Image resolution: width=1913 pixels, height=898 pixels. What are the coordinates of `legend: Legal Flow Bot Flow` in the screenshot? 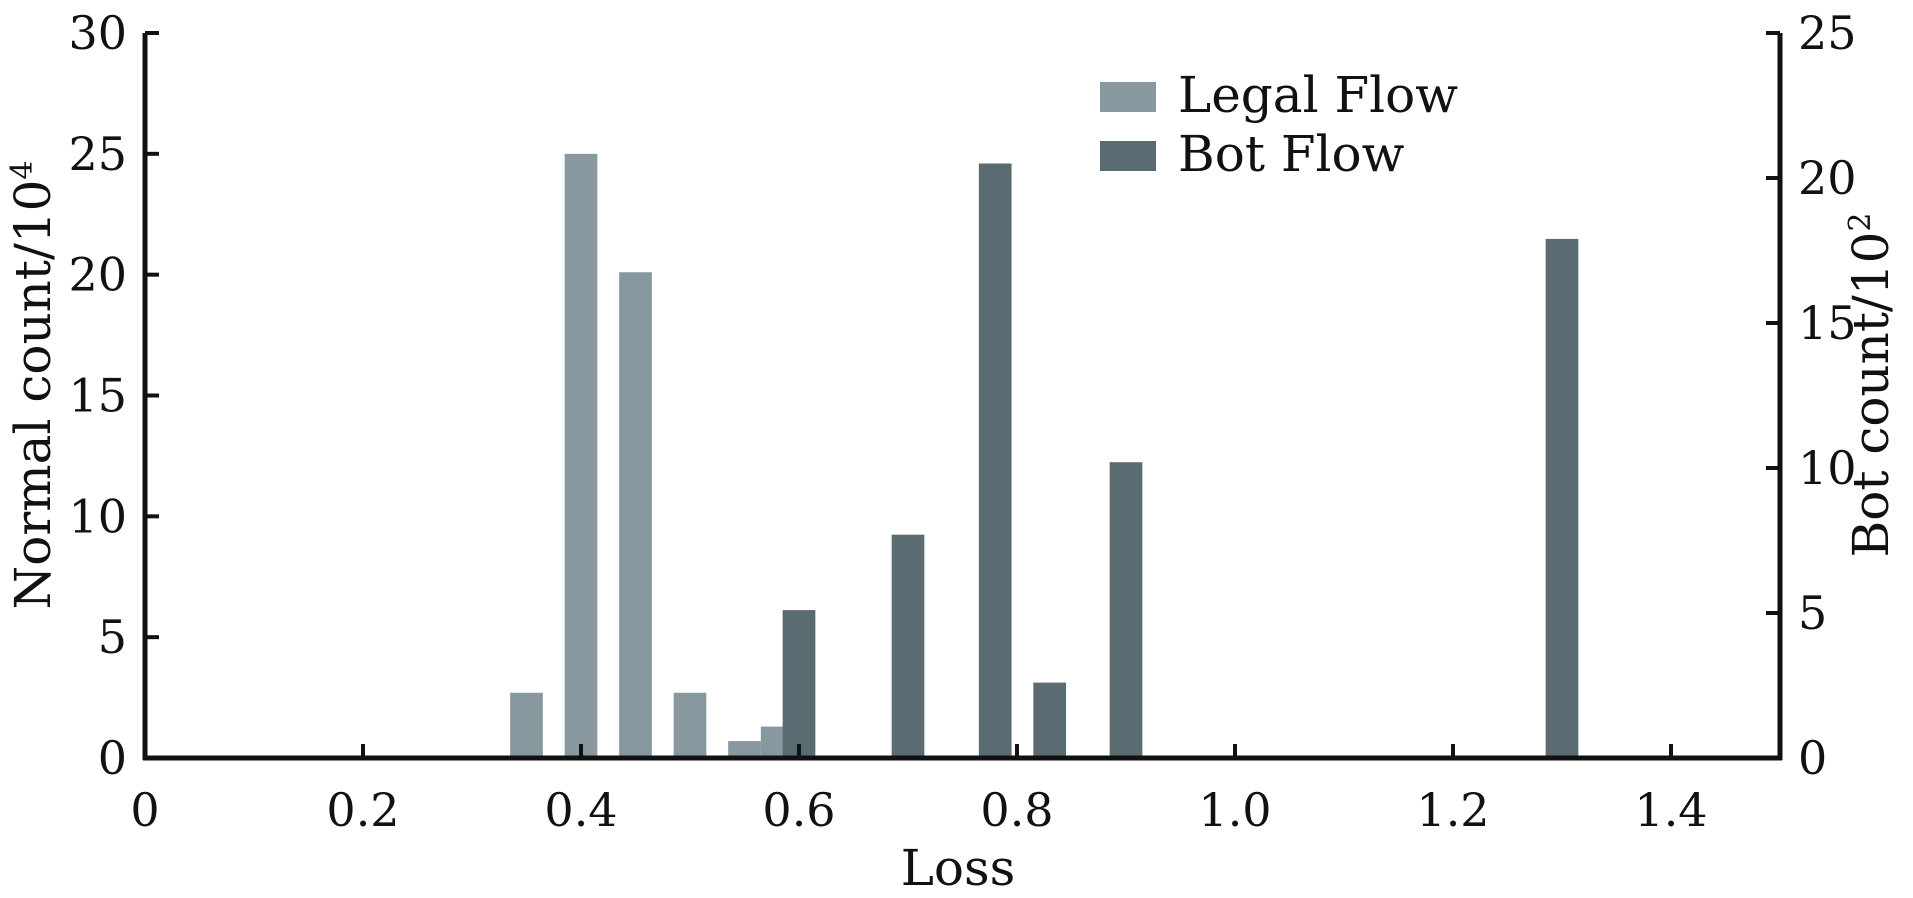 It's located at (1279, 124).